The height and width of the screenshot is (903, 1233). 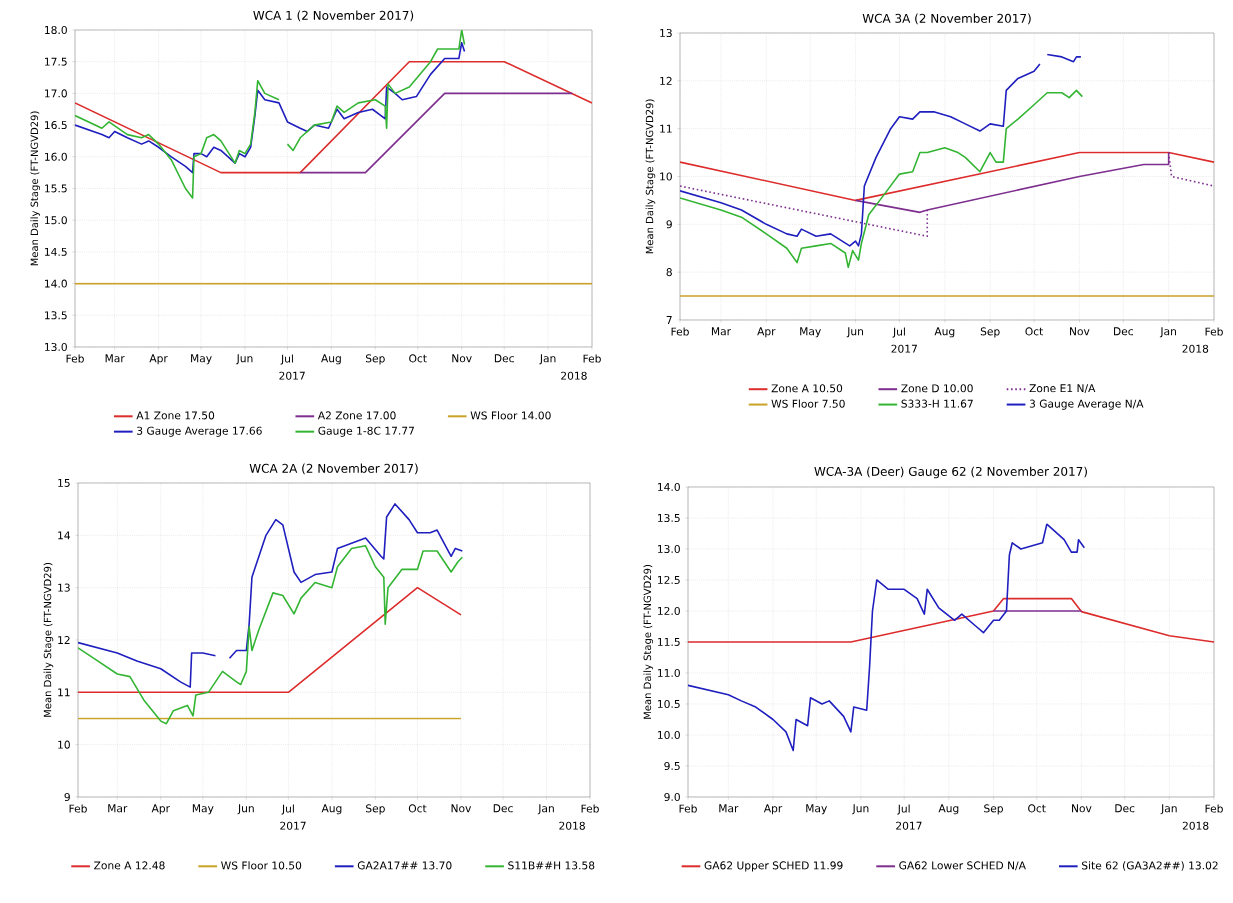 I want to click on y-tick-label: 15.0, so click(x=56, y=220).